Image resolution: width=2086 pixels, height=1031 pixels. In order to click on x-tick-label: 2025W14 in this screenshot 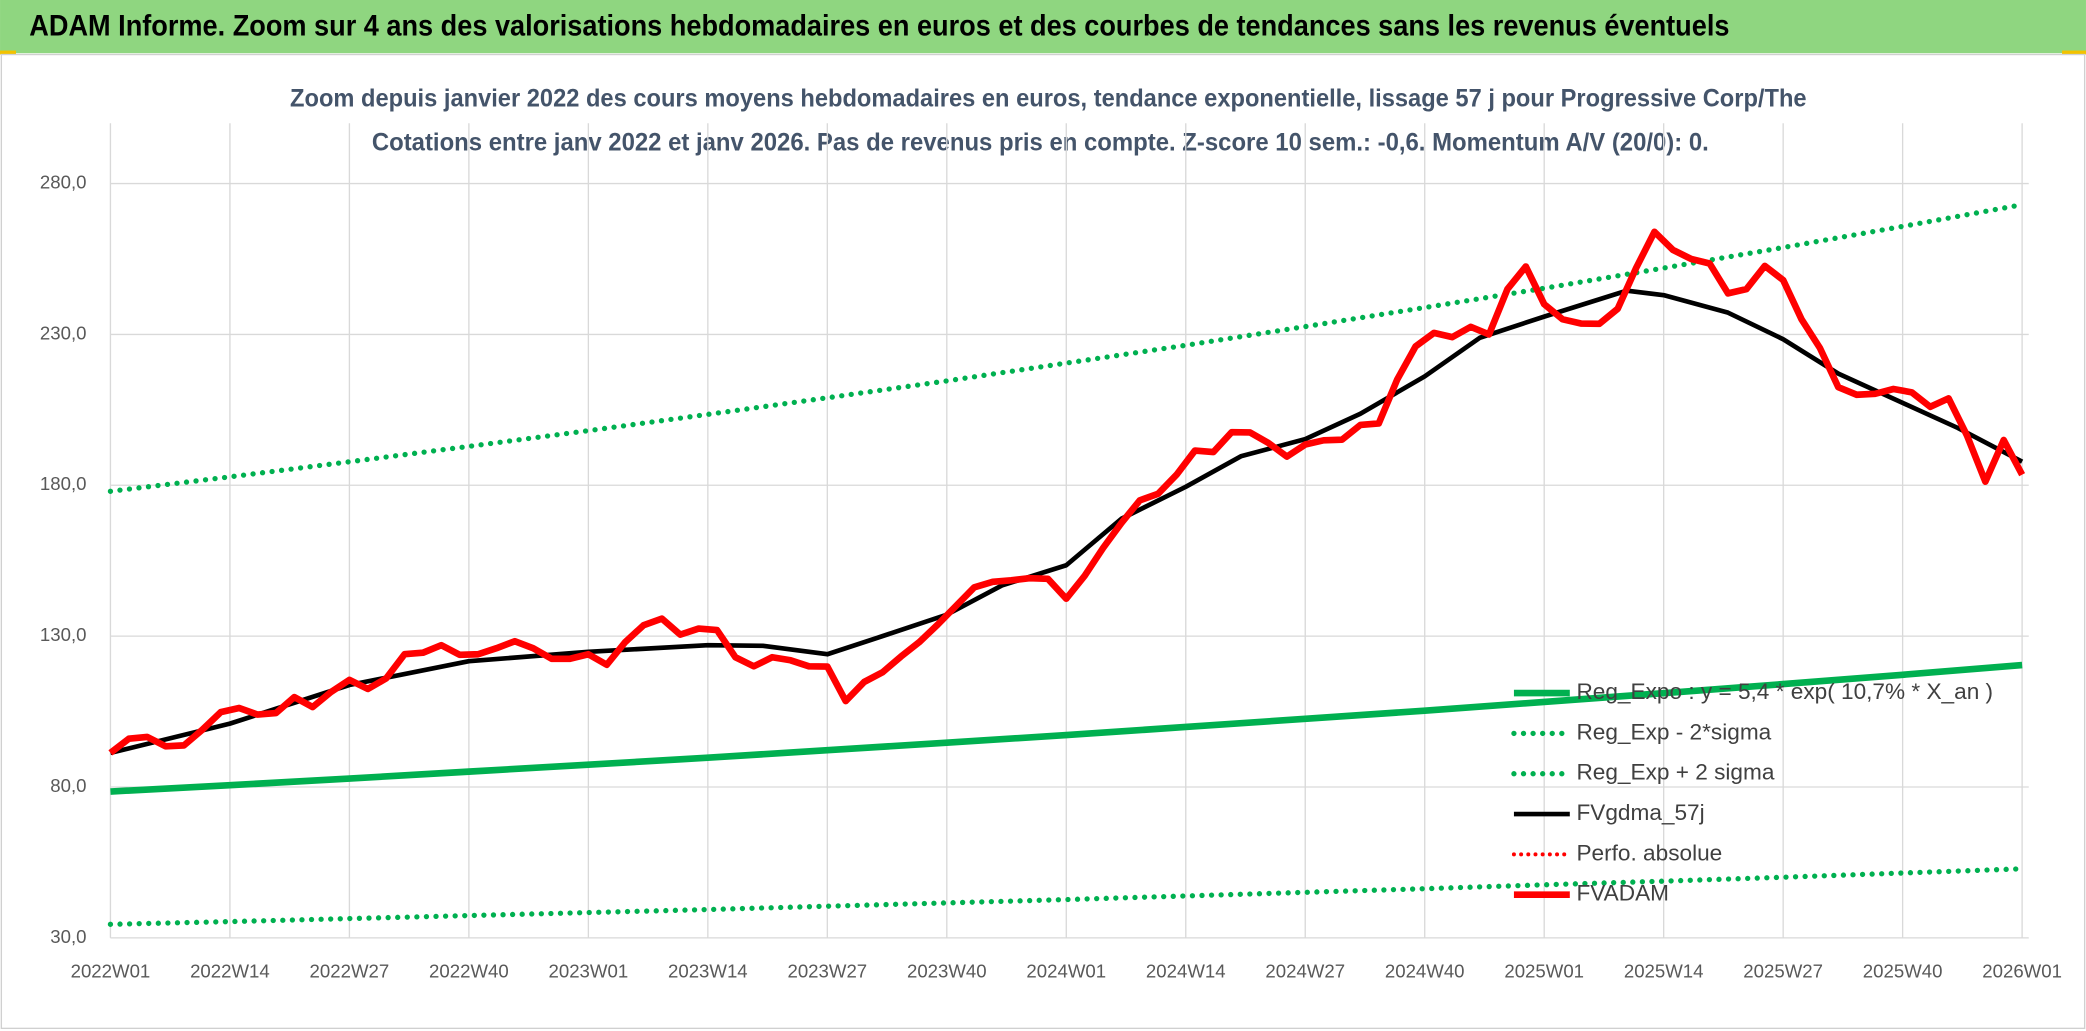, I will do `click(1664, 970)`.